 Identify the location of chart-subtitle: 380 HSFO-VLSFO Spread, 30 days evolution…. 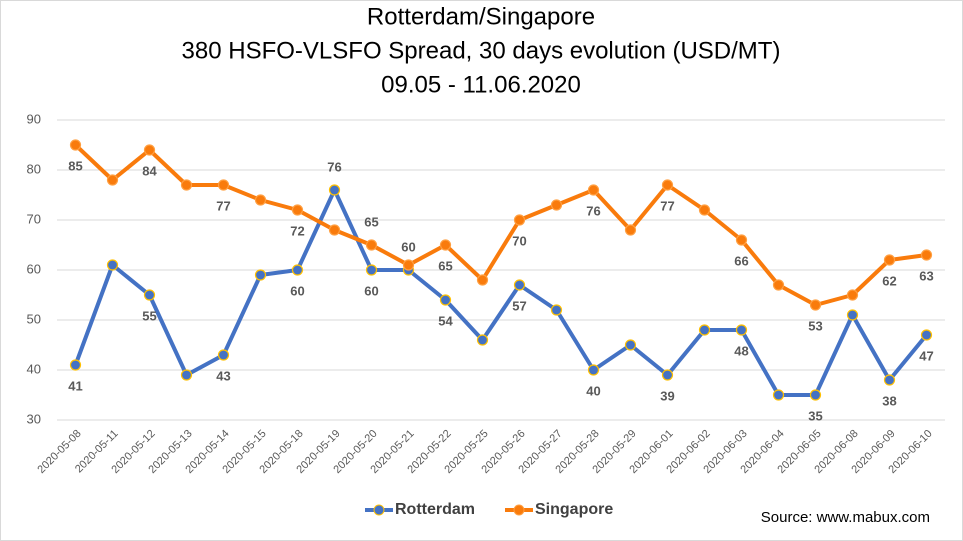
(481, 50).